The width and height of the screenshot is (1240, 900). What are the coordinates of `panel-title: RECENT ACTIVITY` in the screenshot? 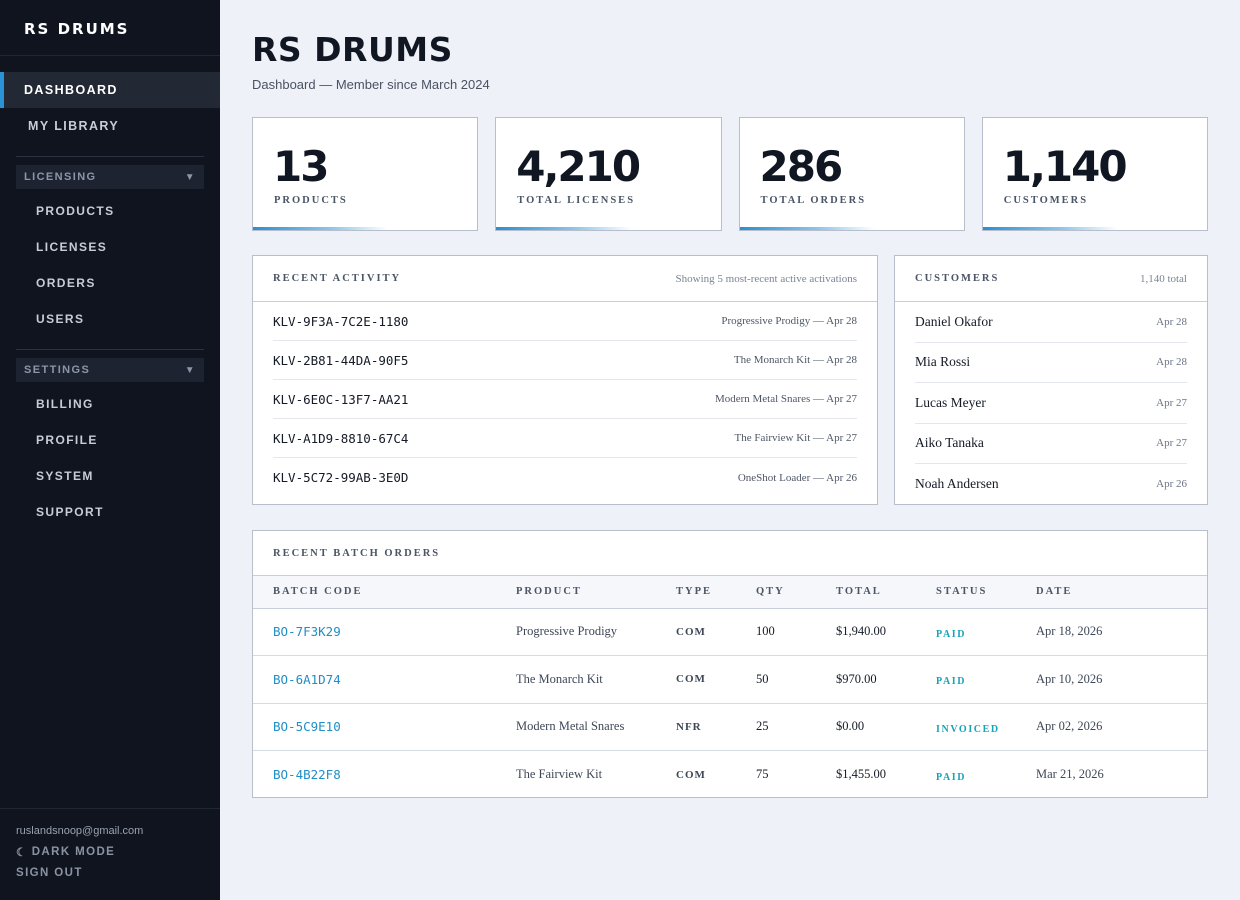 It's located at (337, 278).